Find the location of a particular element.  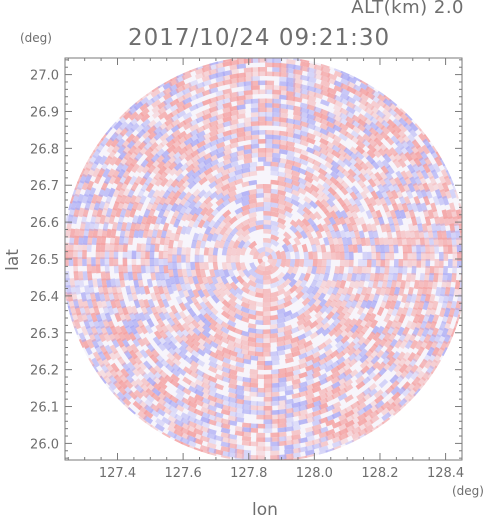

x-tick-label: 127.6 is located at coordinates (183, 473).